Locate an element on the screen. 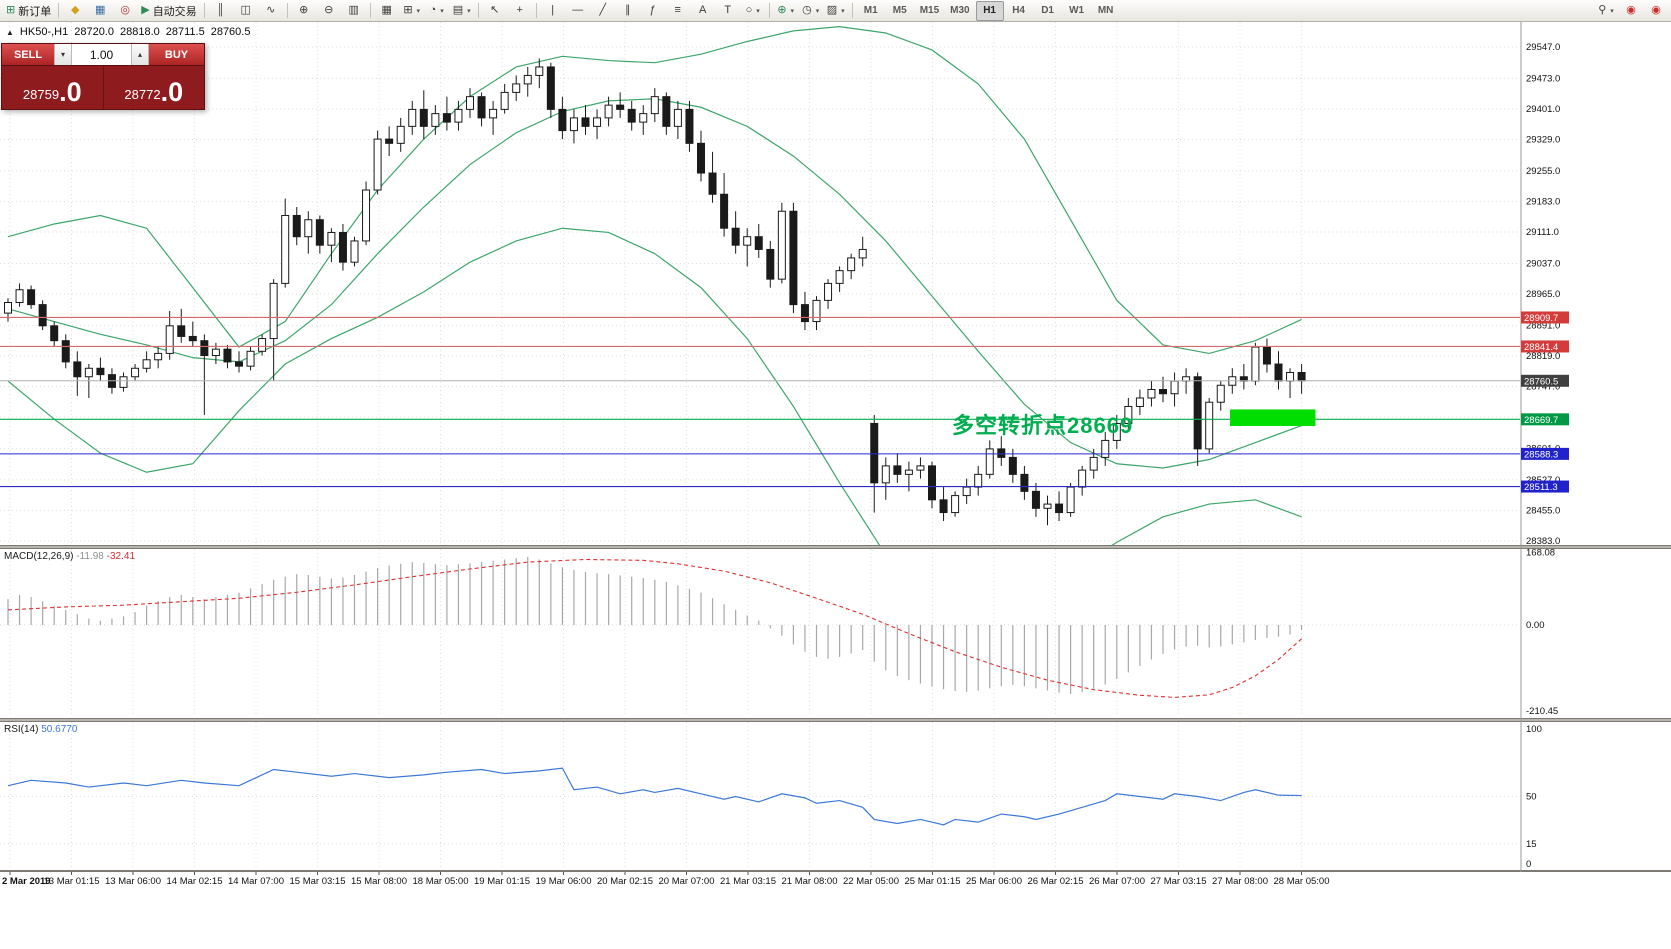  svg-text: 28669.7 is located at coordinates (1541, 420).